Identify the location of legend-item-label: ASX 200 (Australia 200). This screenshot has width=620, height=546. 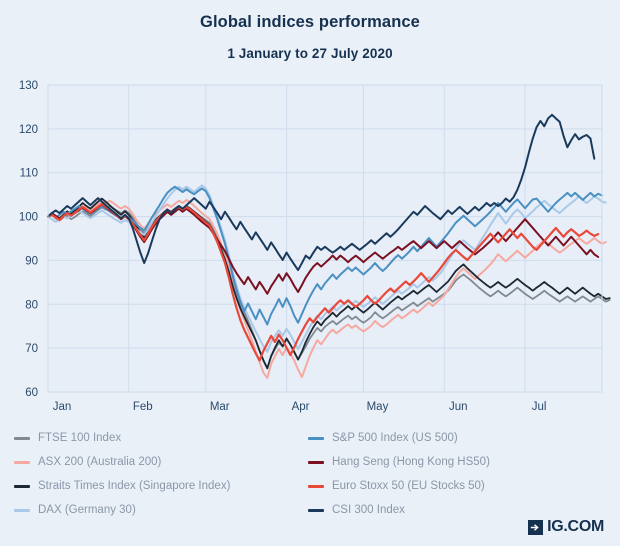
(100, 461).